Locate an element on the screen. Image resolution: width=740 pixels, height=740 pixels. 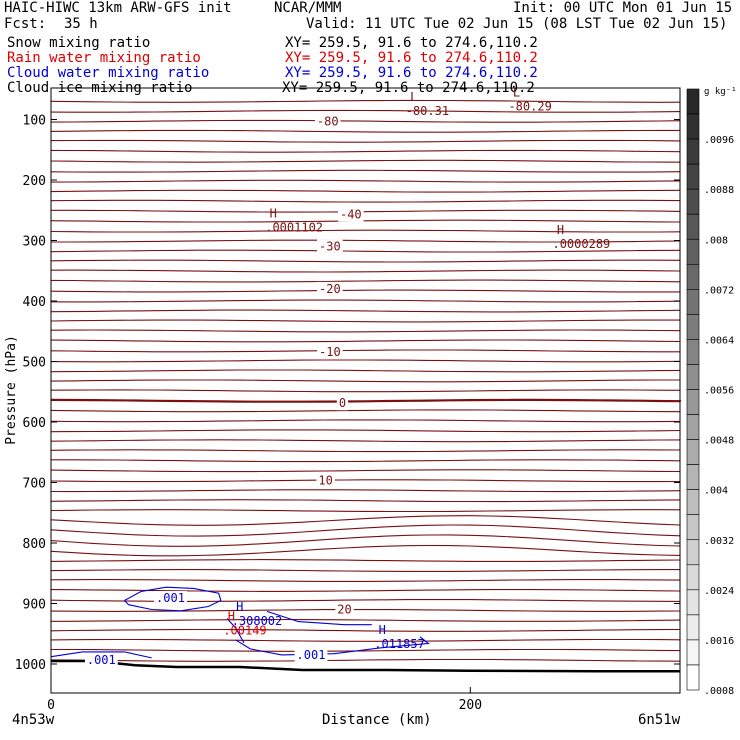
forecast-label: Fcst: is located at coordinates (25, 24).